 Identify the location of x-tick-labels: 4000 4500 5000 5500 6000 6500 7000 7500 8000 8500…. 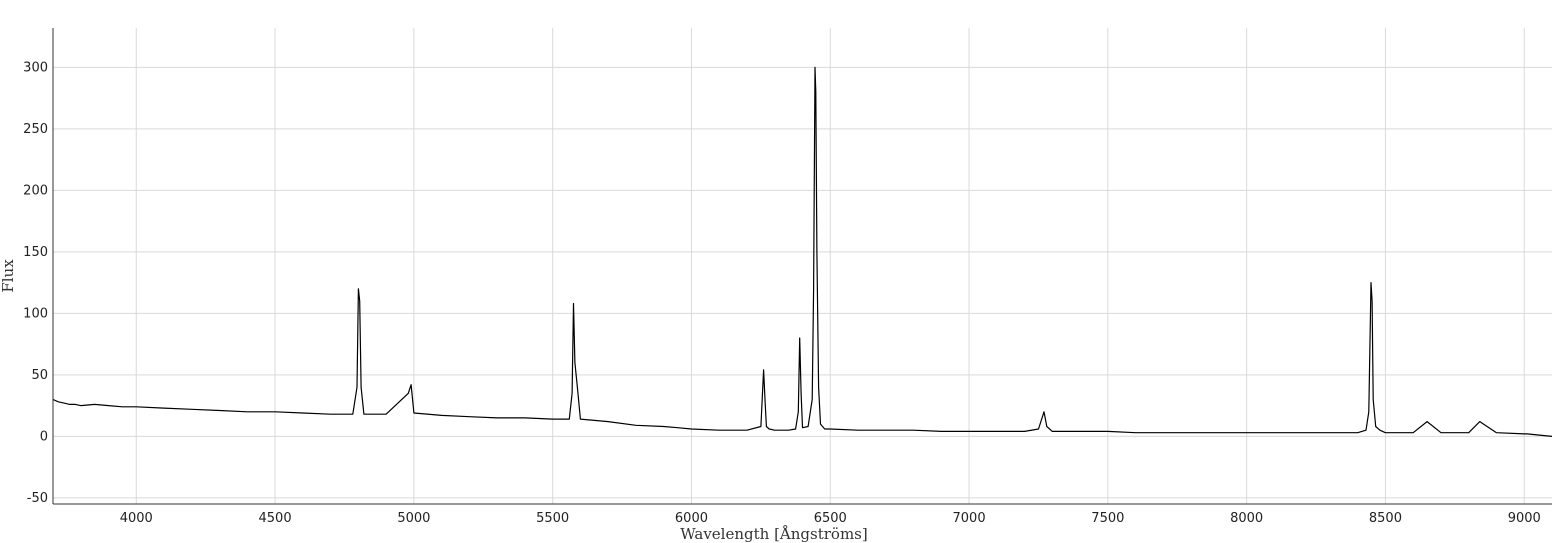
(830, 518).